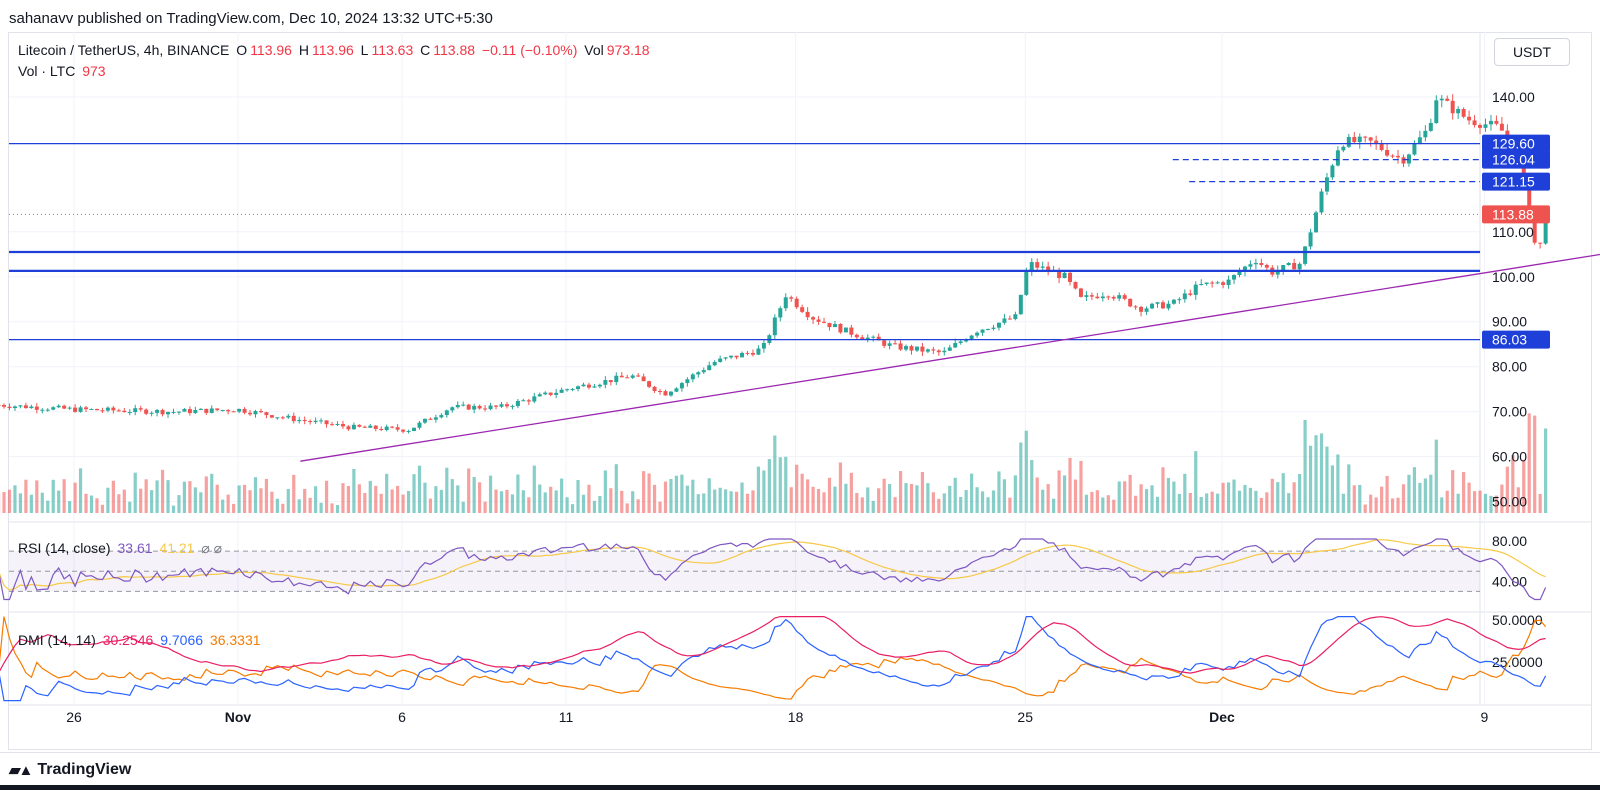  Describe the element at coordinates (74, 717) in the screenshot. I see `time-tick-label: 26` at that location.